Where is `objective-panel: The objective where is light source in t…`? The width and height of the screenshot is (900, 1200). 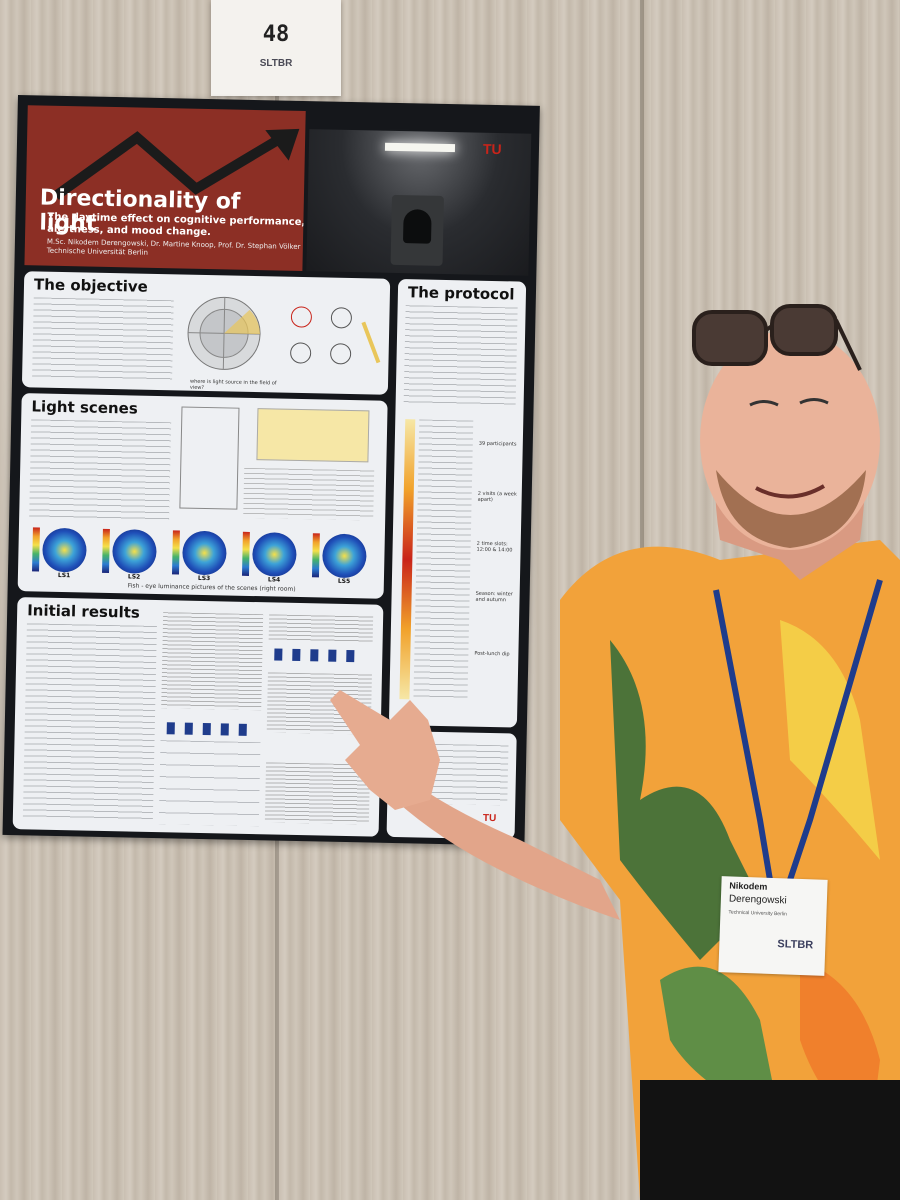
objective-panel: The objective where is light source in t… is located at coordinates (206, 333).